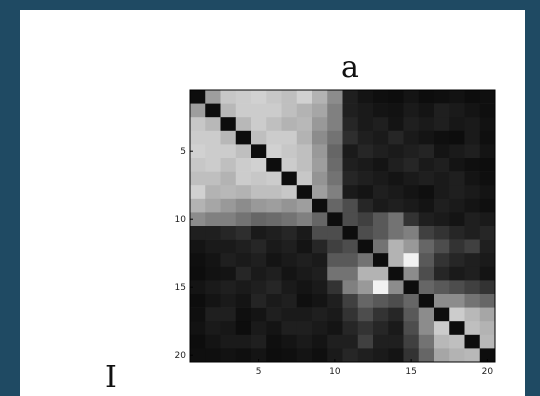  I want to click on heatmap-cell-r16-c8, so click(304, 301).